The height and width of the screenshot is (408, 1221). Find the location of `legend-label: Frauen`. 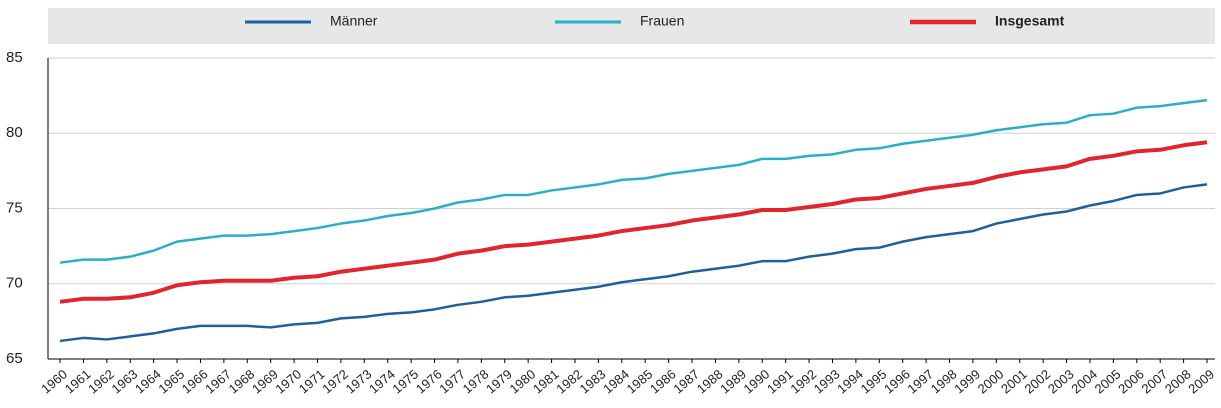

legend-label: Frauen is located at coordinates (662, 21).